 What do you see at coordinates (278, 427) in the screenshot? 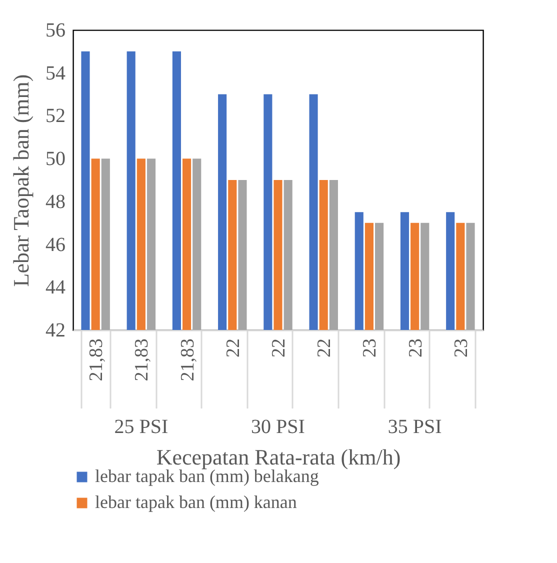
I see `text: 30 PSI` at bounding box center [278, 427].